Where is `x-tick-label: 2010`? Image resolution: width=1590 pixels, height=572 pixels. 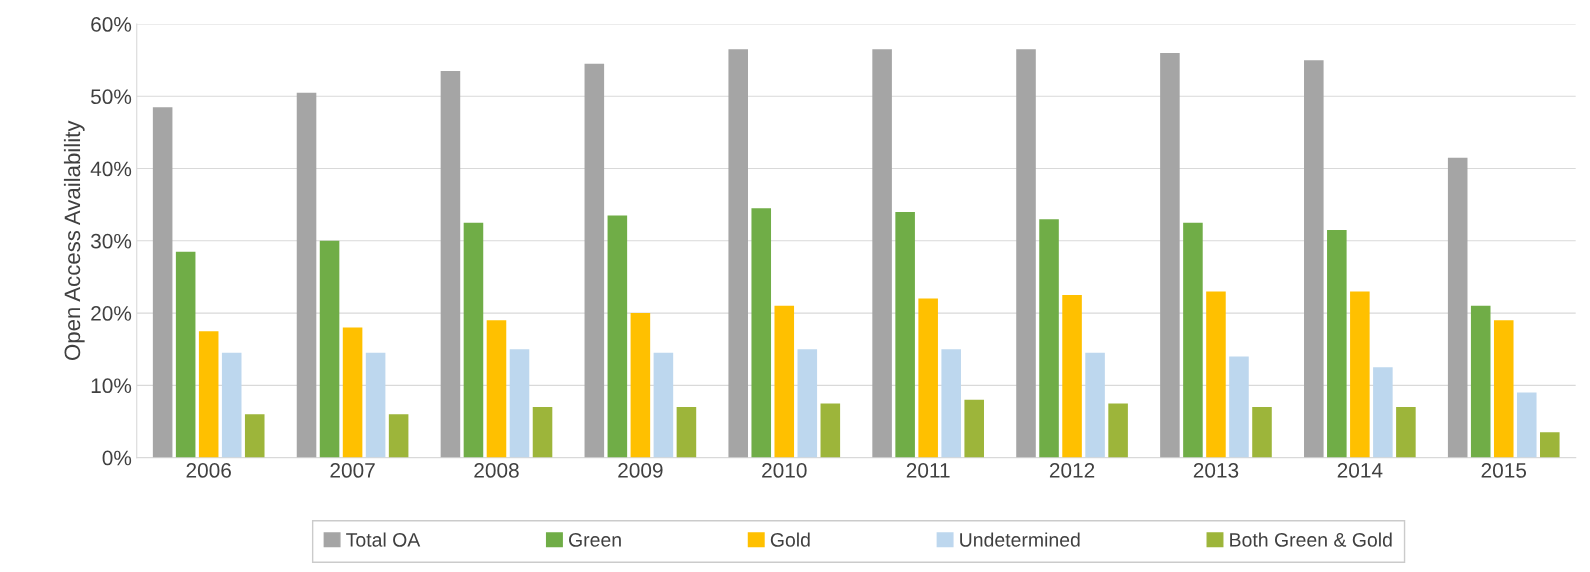
x-tick-label: 2010 is located at coordinates (784, 470).